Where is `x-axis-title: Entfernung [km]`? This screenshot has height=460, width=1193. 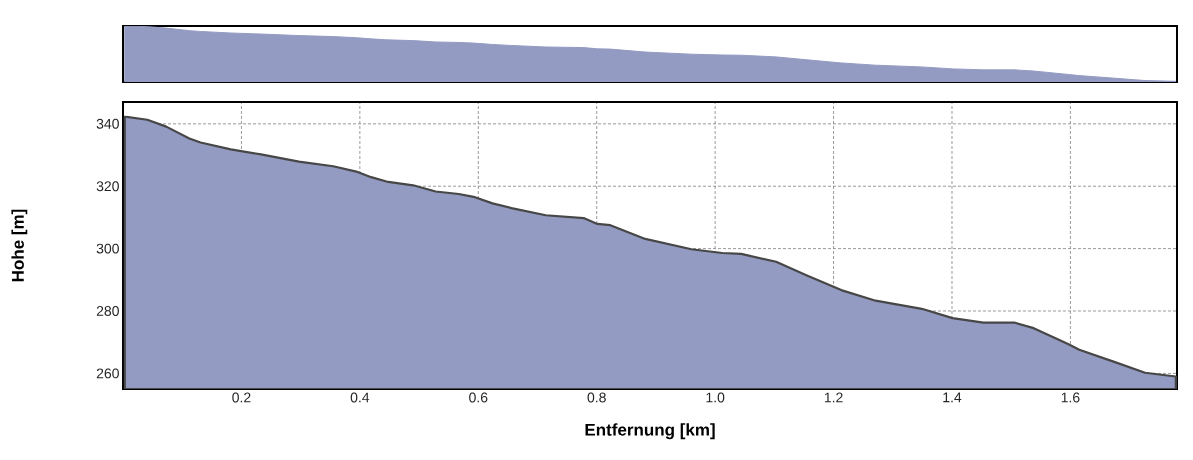
x-axis-title: Entfernung [km] is located at coordinates (650, 431).